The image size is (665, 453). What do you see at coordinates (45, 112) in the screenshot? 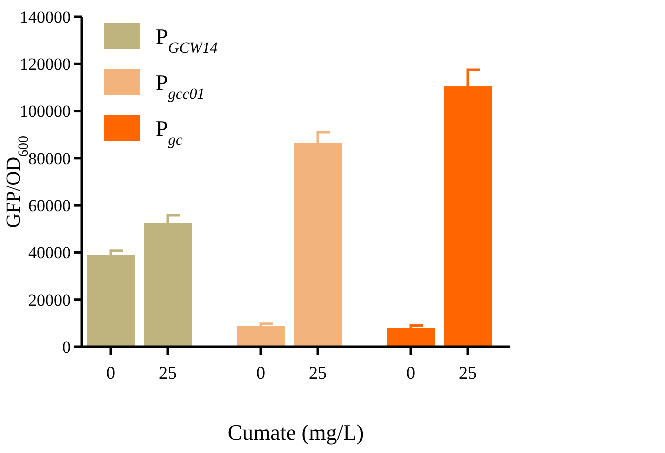
I see `y-tick-label: 100000` at bounding box center [45, 112].